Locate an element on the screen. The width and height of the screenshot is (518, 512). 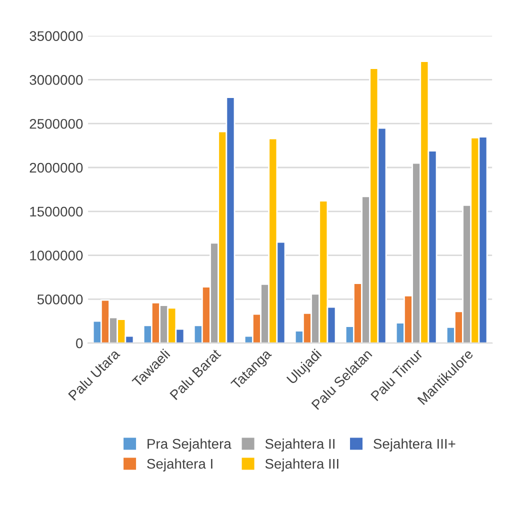
y-tick-label: 0 is located at coordinates (79, 343).